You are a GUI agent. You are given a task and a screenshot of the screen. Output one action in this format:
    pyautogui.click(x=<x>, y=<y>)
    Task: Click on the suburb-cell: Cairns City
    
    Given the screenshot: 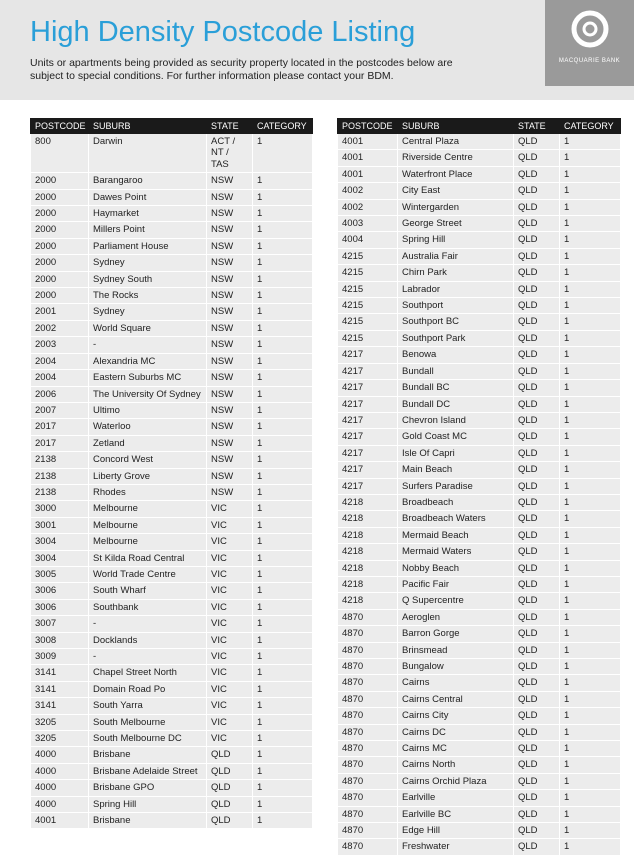 What is the action you would take?
    pyautogui.click(x=455, y=716)
    